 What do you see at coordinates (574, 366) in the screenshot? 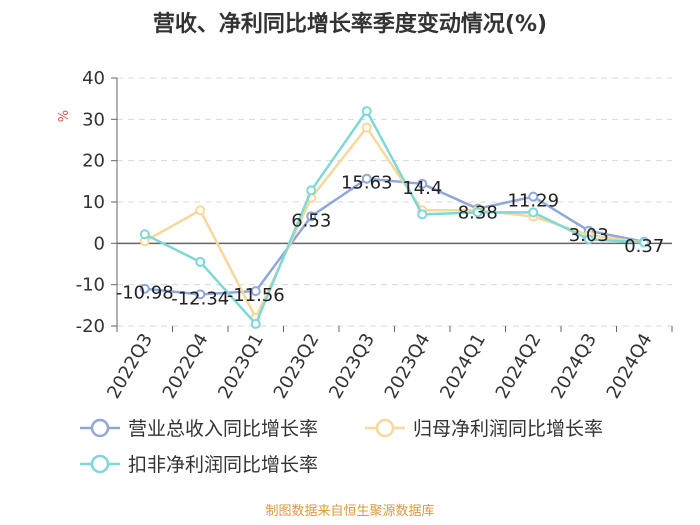
I see `x-tick-label: 2024Q3` at bounding box center [574, 366].